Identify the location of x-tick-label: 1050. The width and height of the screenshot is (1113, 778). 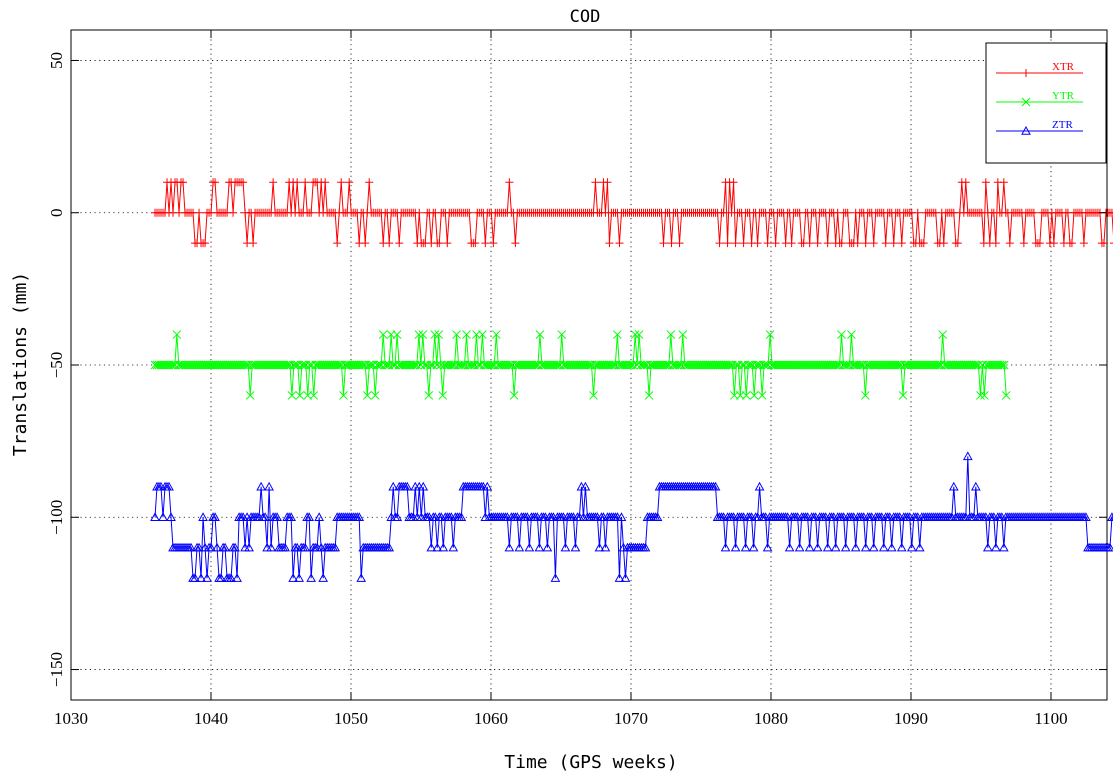
(351, 718).